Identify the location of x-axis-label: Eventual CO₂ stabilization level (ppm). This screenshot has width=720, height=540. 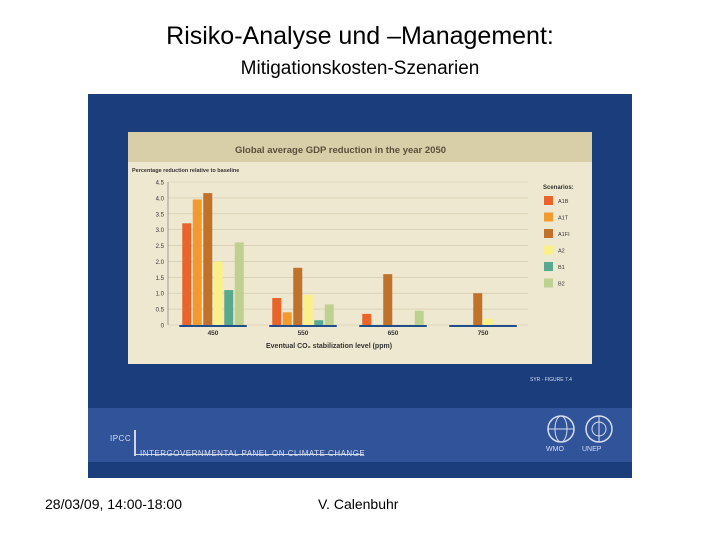
(329, 346).